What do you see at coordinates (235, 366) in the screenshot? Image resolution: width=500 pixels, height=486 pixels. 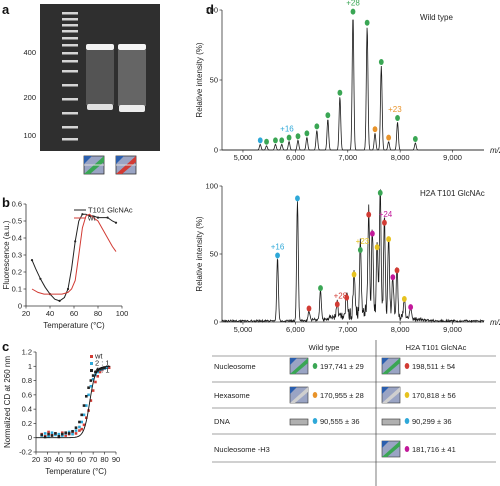 I see `table-row-label: Nucleosome` at bounding box center [235, 366].